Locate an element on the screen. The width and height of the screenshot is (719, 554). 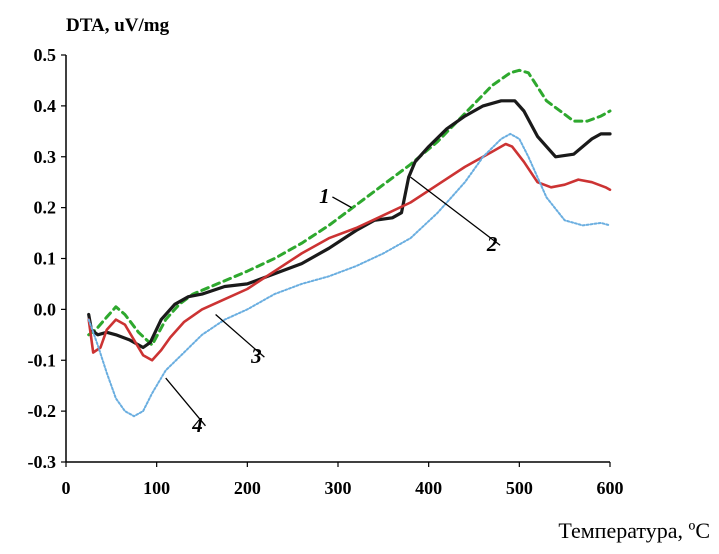
x-tick-label: 300 is located at coordinates (338, 488).